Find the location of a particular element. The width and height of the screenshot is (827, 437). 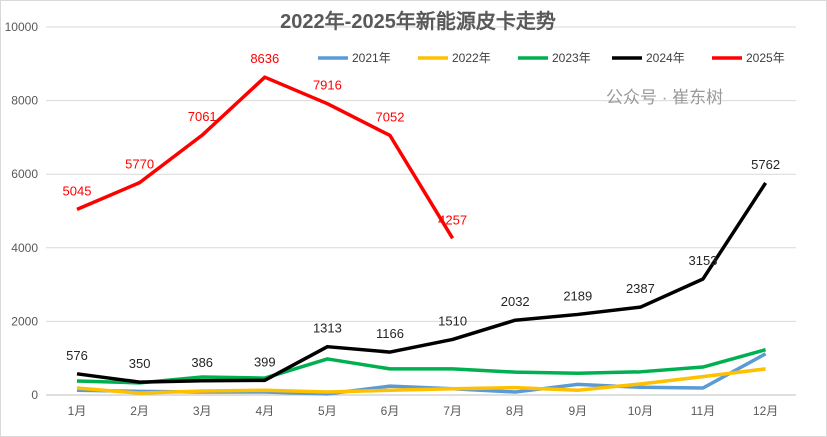

data-label: 4257 is located at coordinates (452, 219).